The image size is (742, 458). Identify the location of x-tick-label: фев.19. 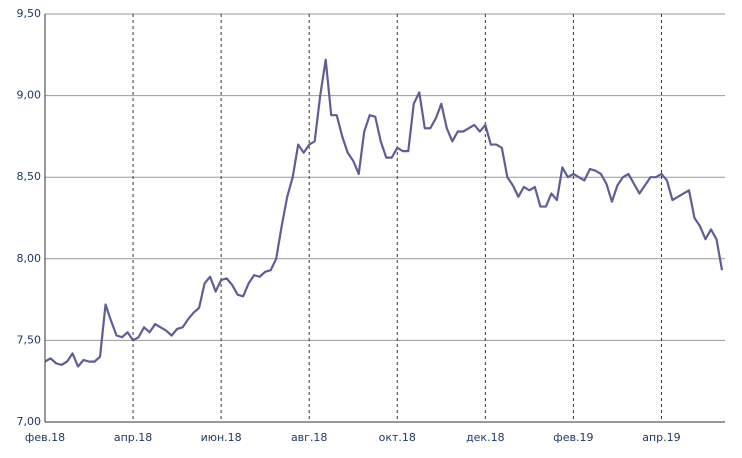
(573, 437).